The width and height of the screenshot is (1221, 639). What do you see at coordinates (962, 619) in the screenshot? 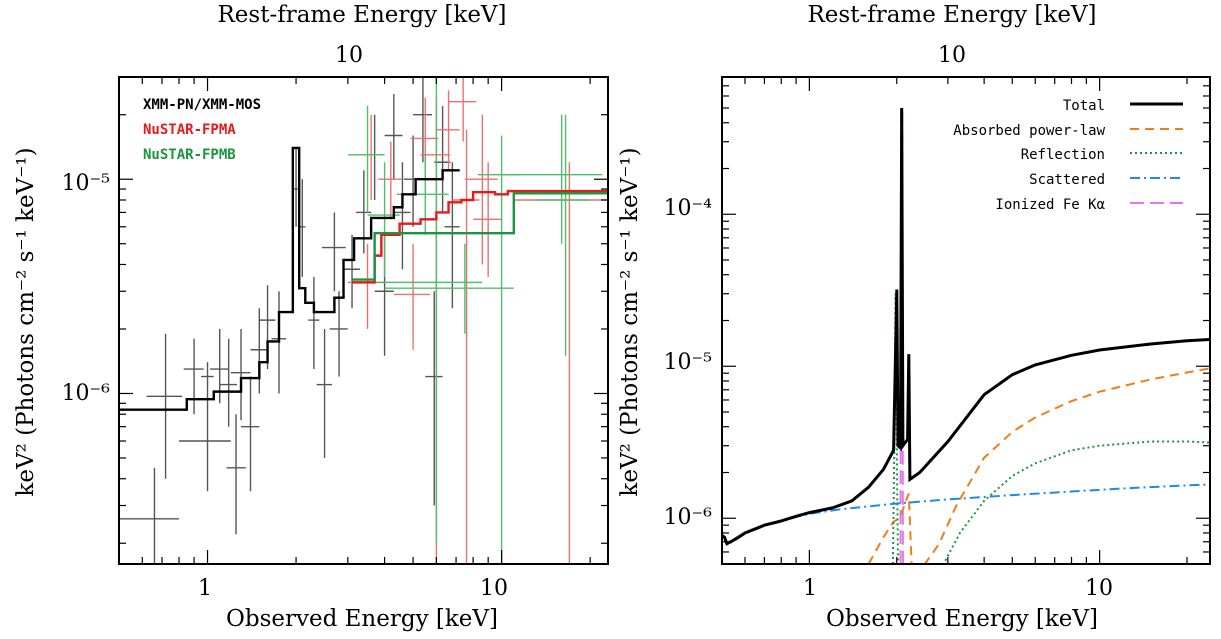
I see `right-x-axis-title: Observed Energy [keV]` at bounding box center [962, 619].